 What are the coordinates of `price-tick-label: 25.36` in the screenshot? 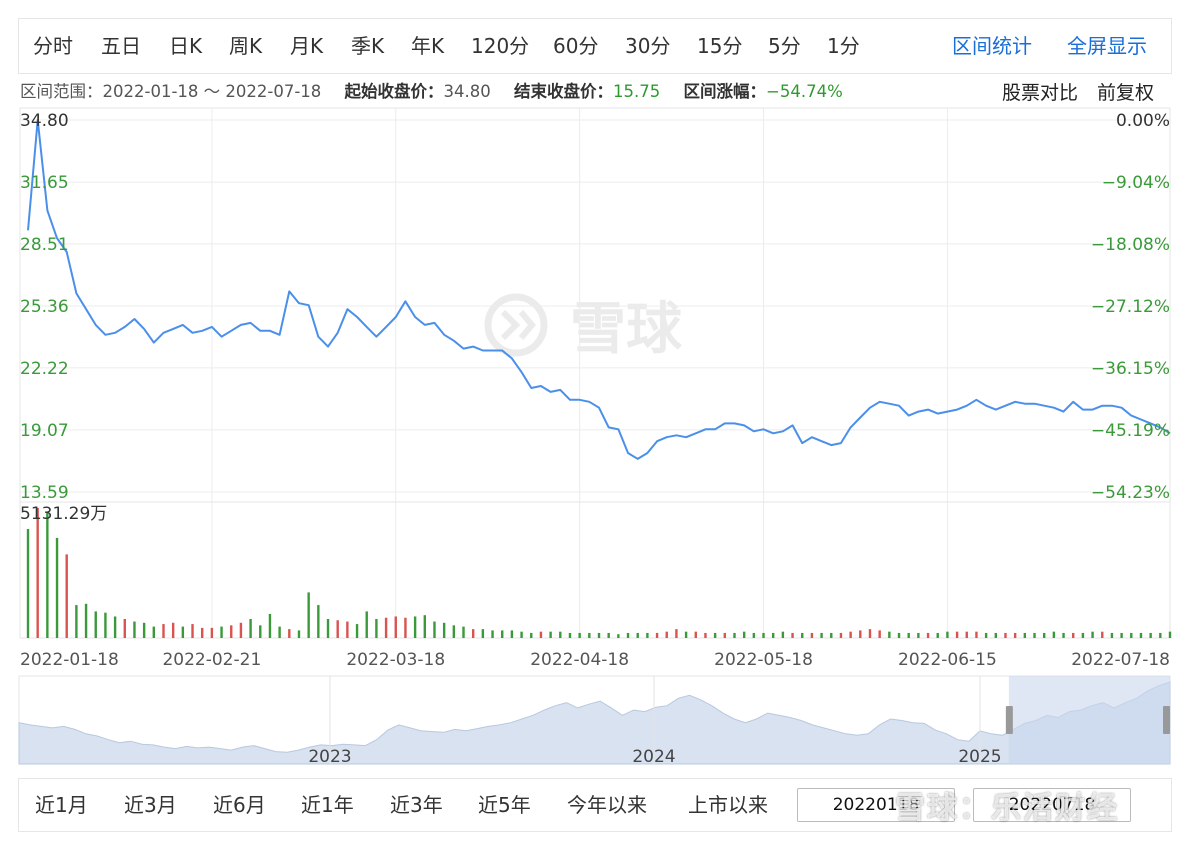 It's located at (44, 307).